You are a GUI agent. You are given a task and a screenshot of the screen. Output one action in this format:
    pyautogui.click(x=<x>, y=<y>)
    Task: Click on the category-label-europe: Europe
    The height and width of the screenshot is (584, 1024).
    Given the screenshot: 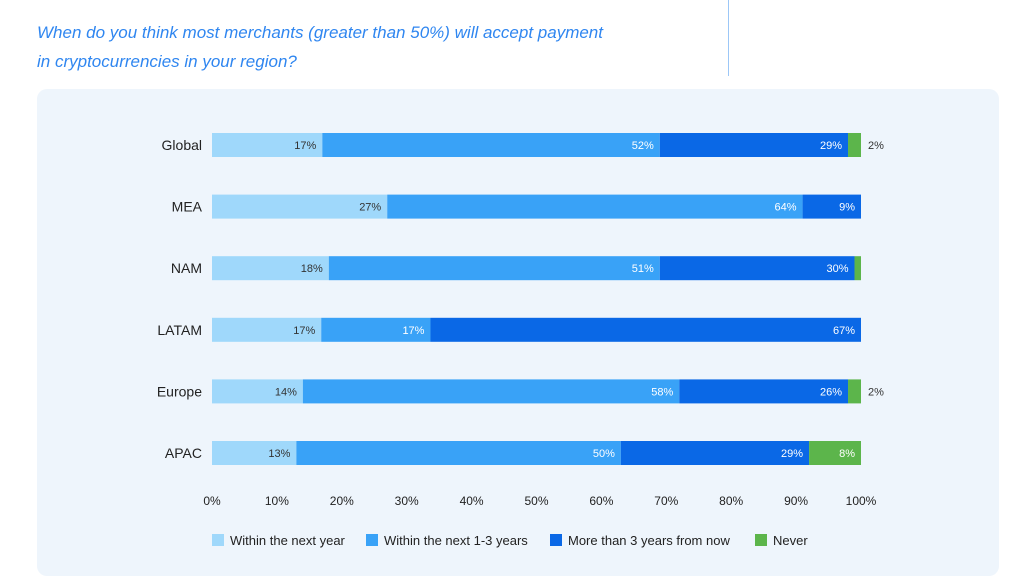 What is the action you would take?
    pyautogui.click(x=179, y=391)
    